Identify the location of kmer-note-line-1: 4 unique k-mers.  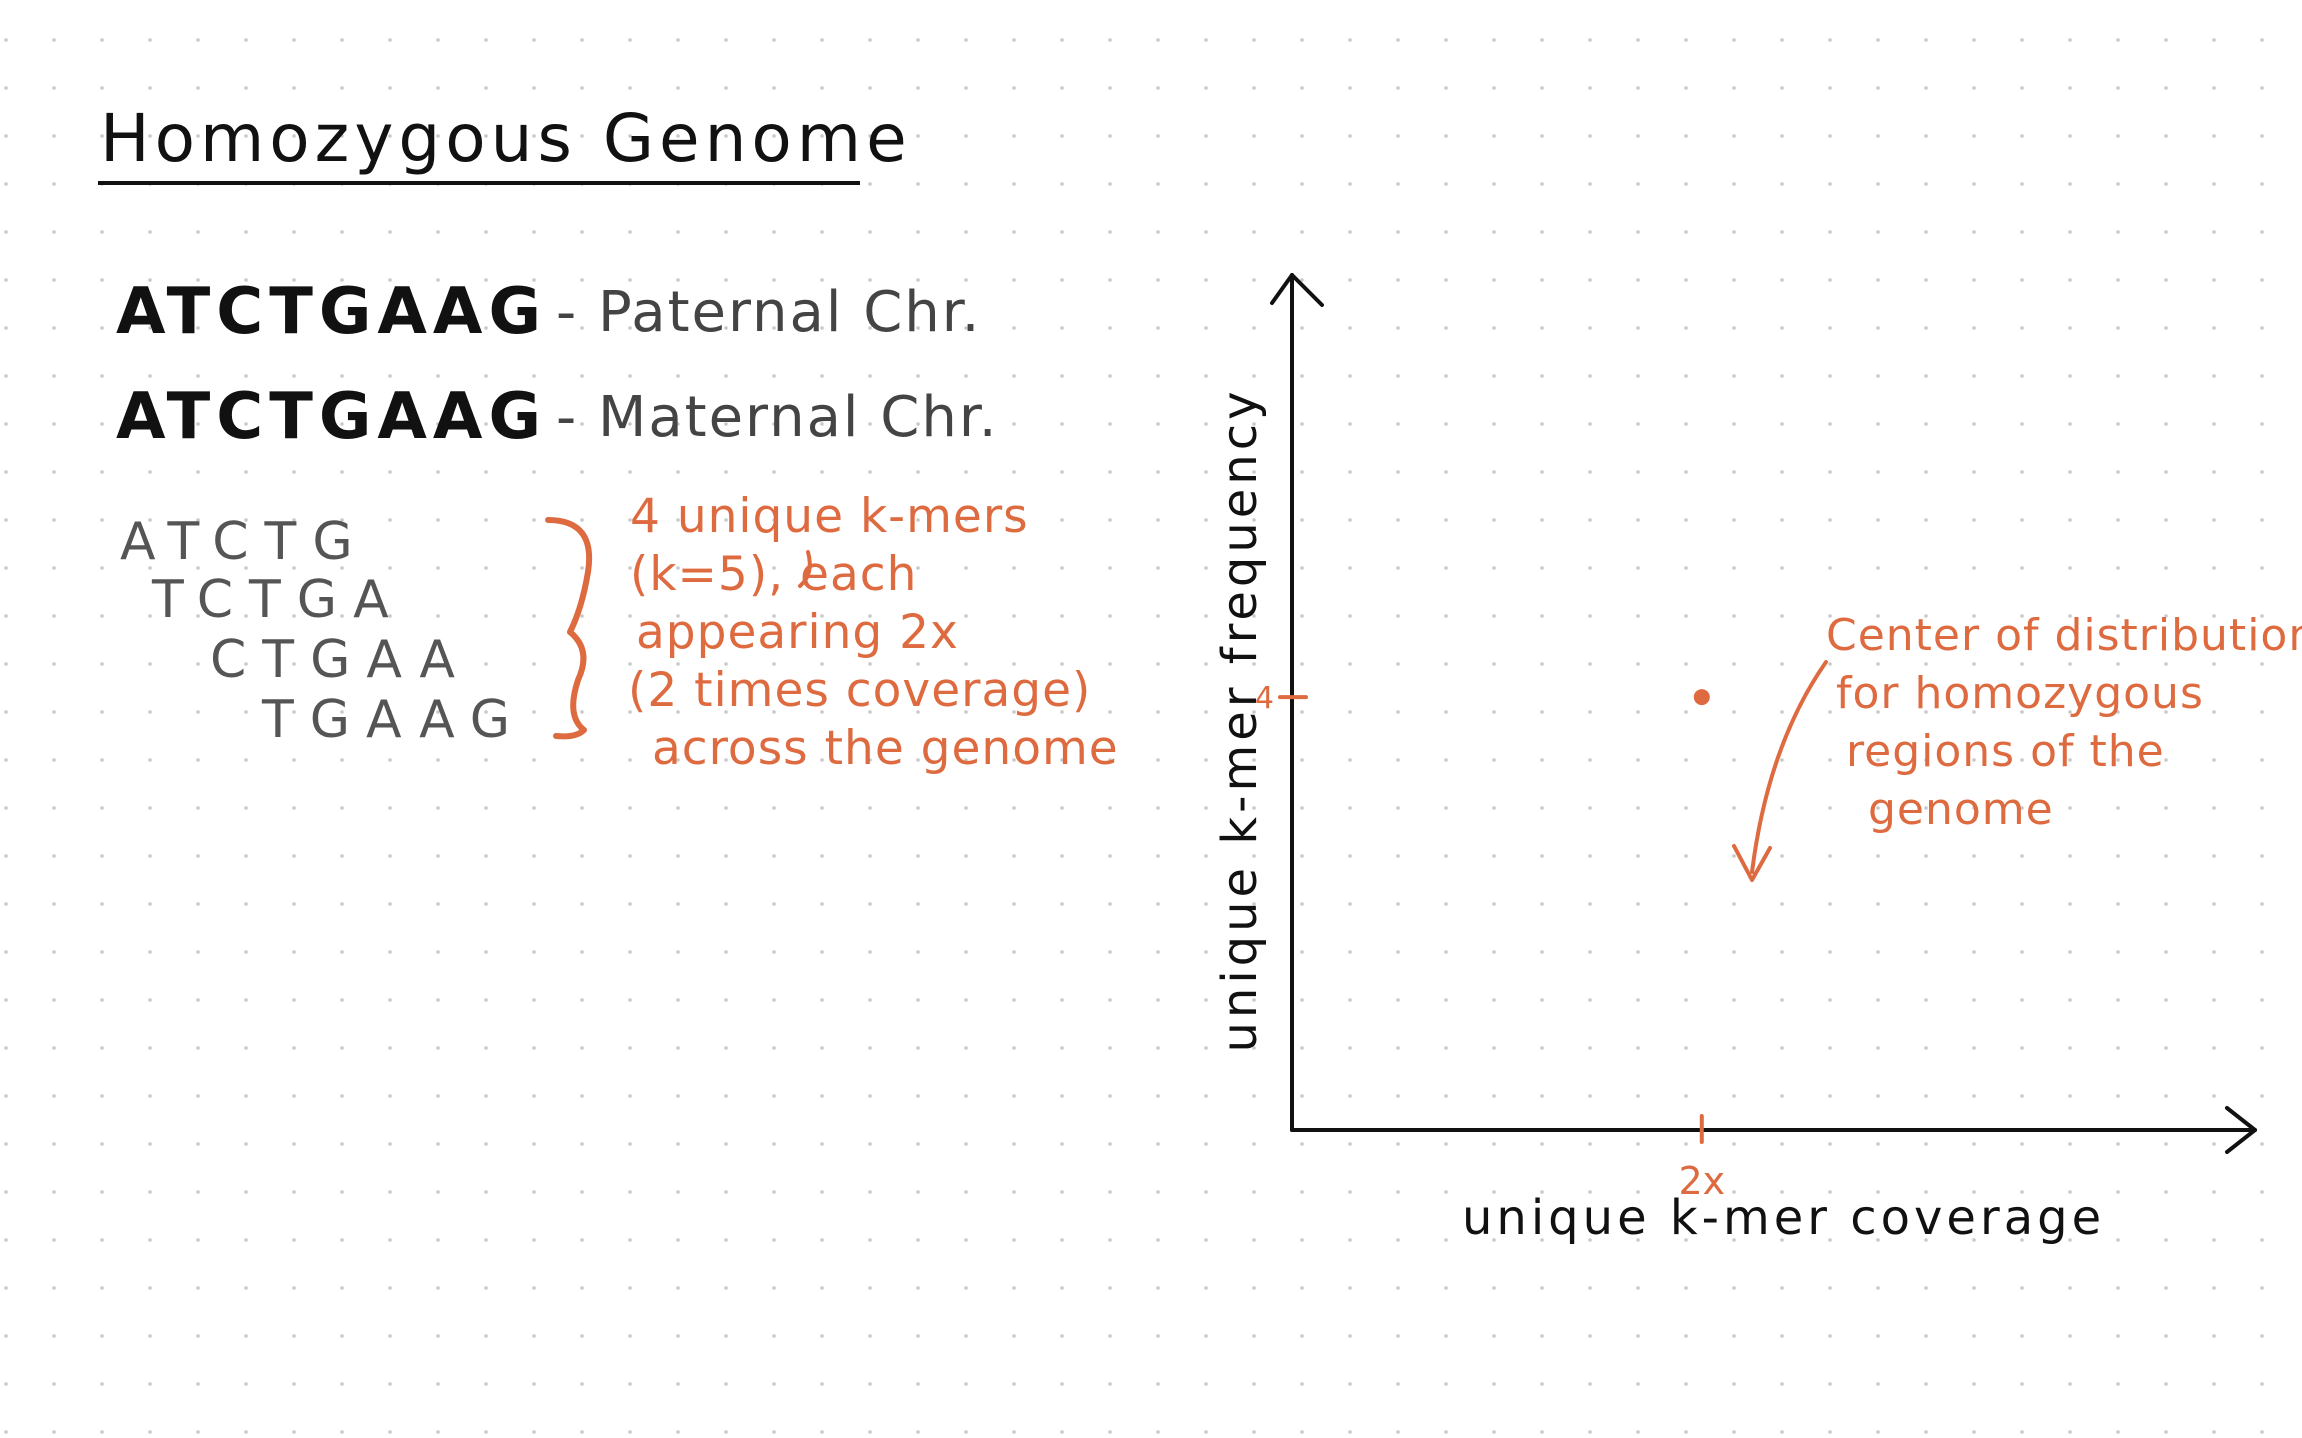
(829, 516).